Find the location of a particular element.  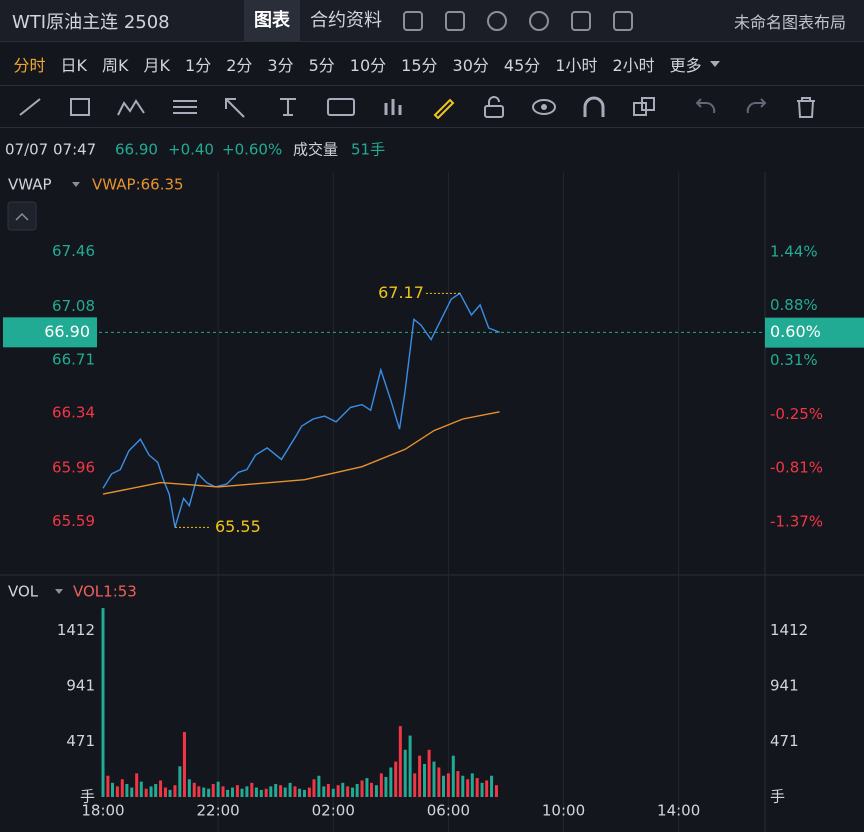

volume-name: VOL is located at coordinates (23, 592).